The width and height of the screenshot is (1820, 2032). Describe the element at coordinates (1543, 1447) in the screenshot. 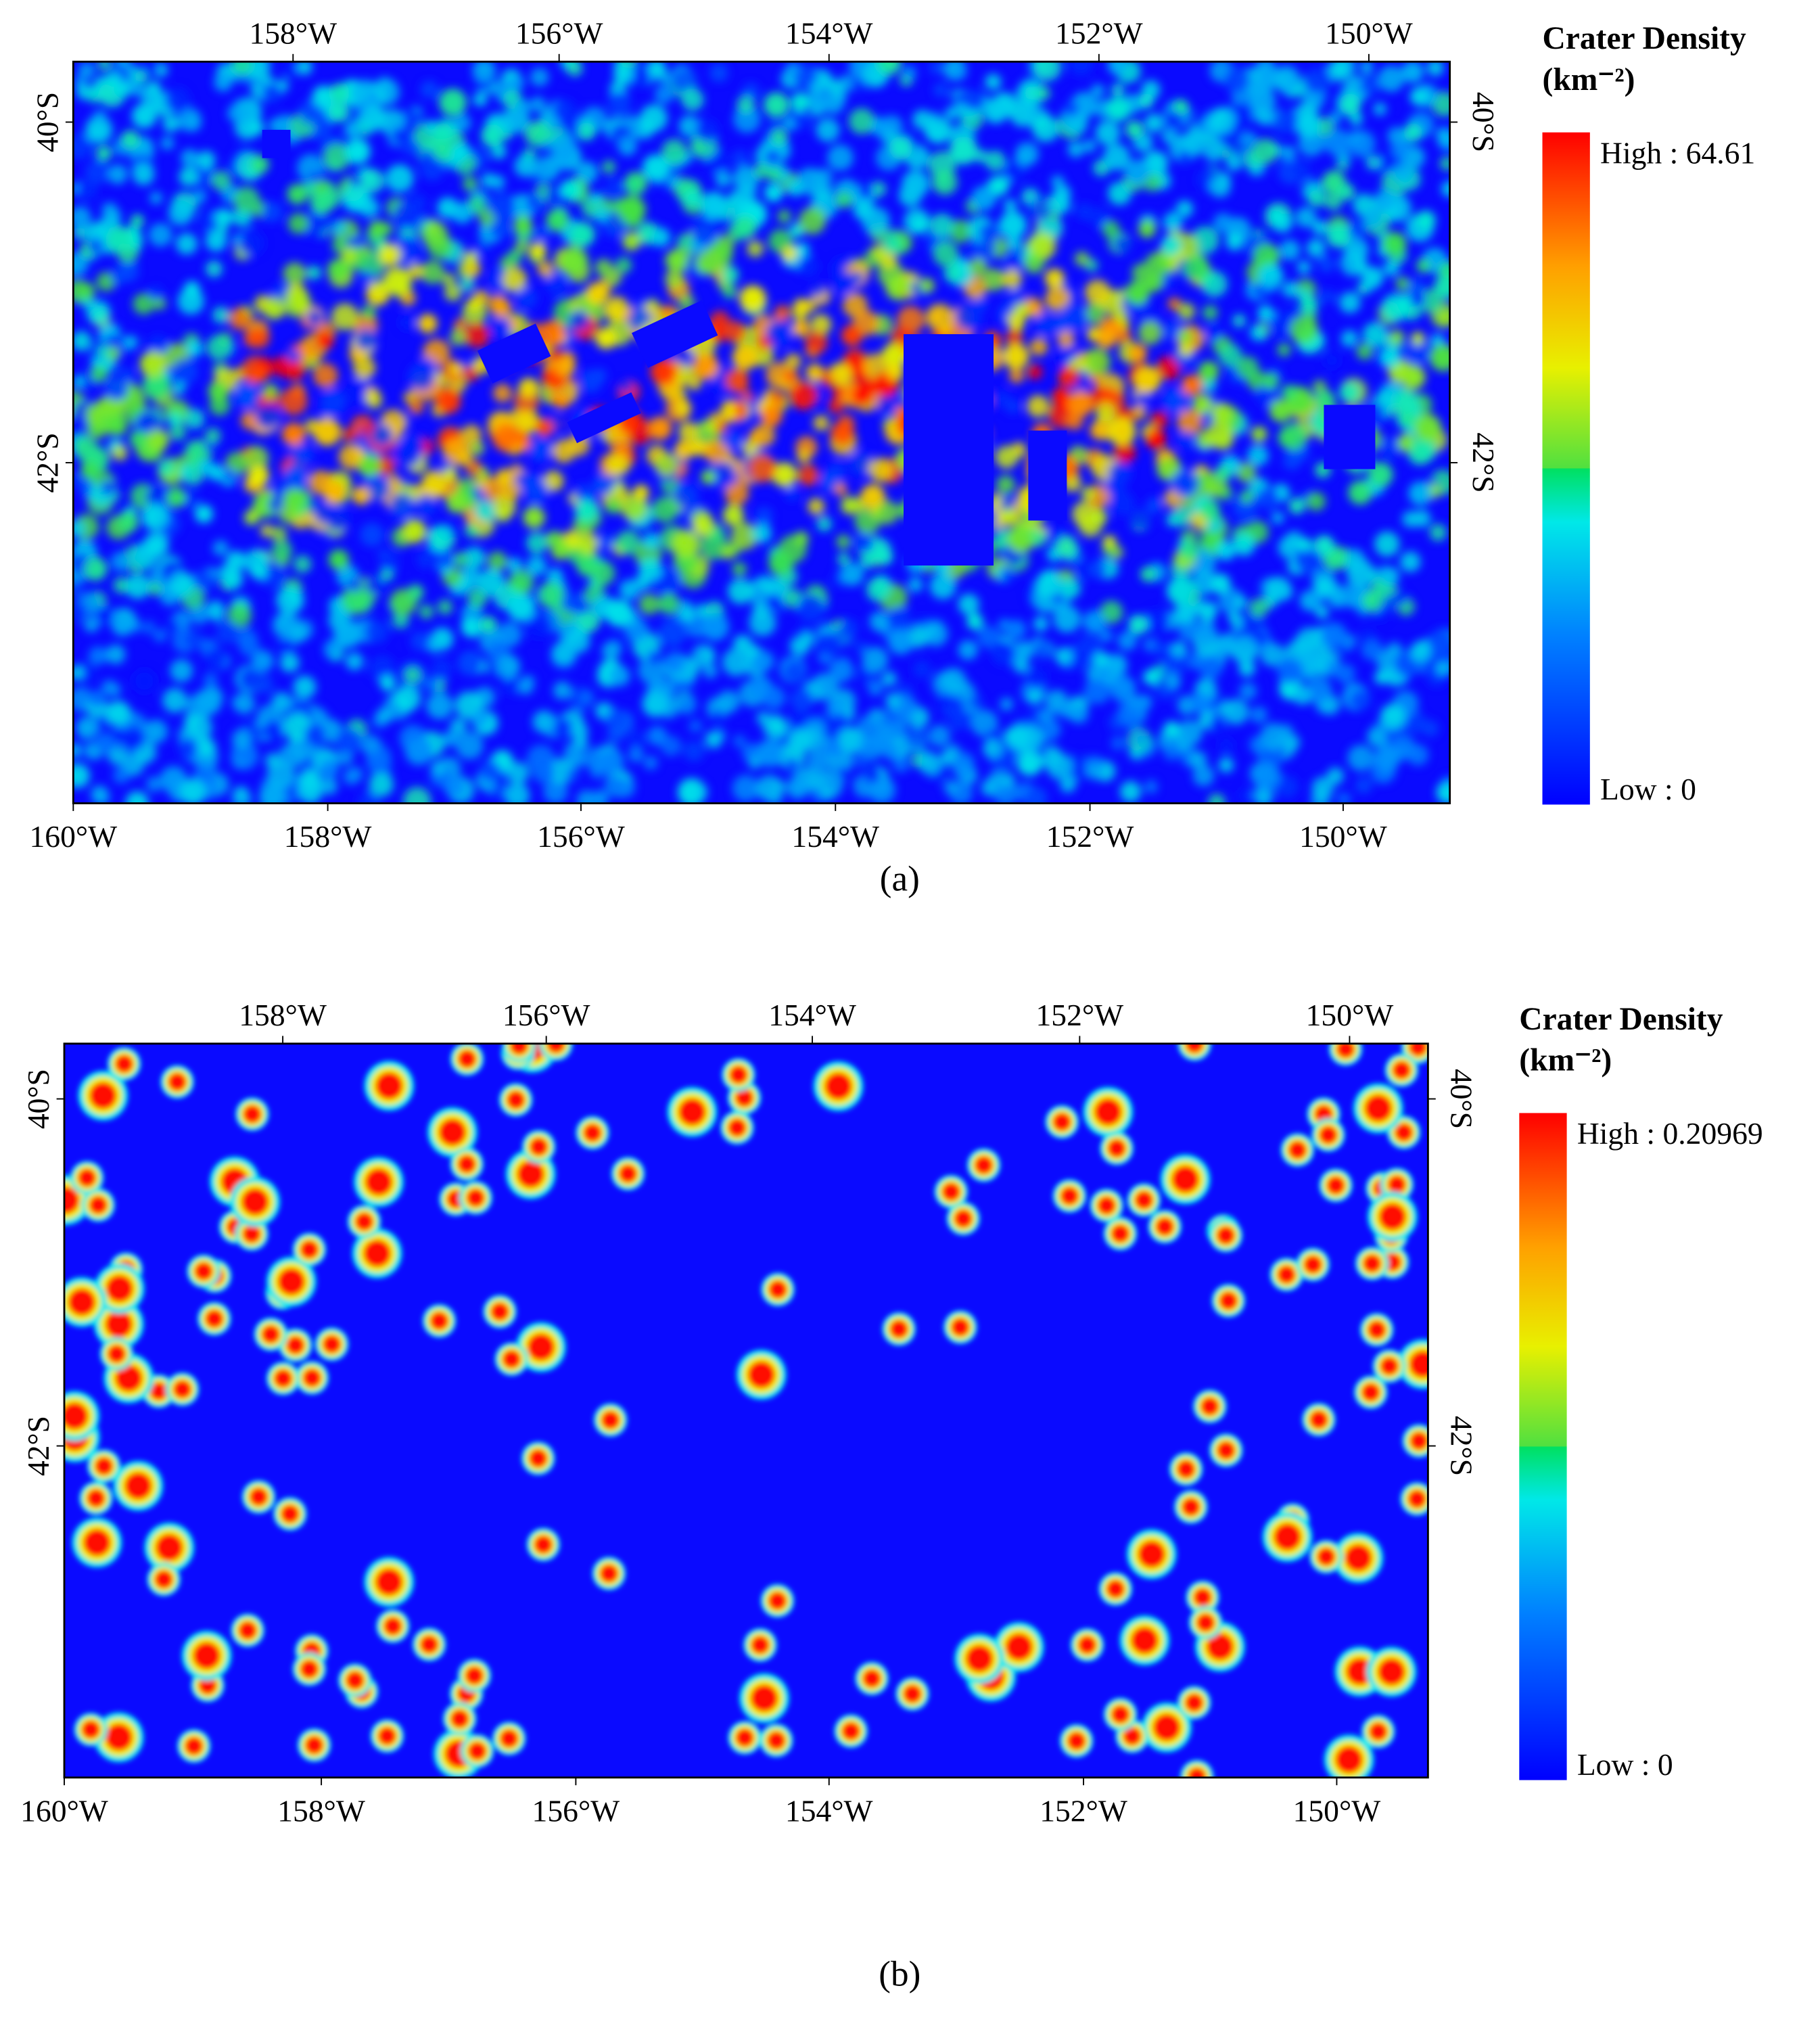

I see `color-bar` at that location.